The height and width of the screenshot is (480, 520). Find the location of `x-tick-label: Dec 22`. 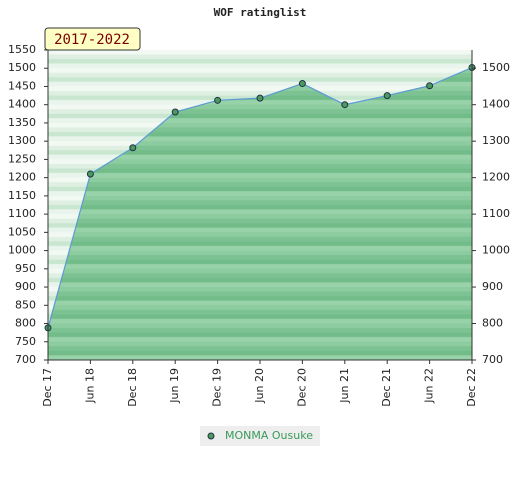

x-tick-label: Dec 22 is located at coordinates (471, 387).